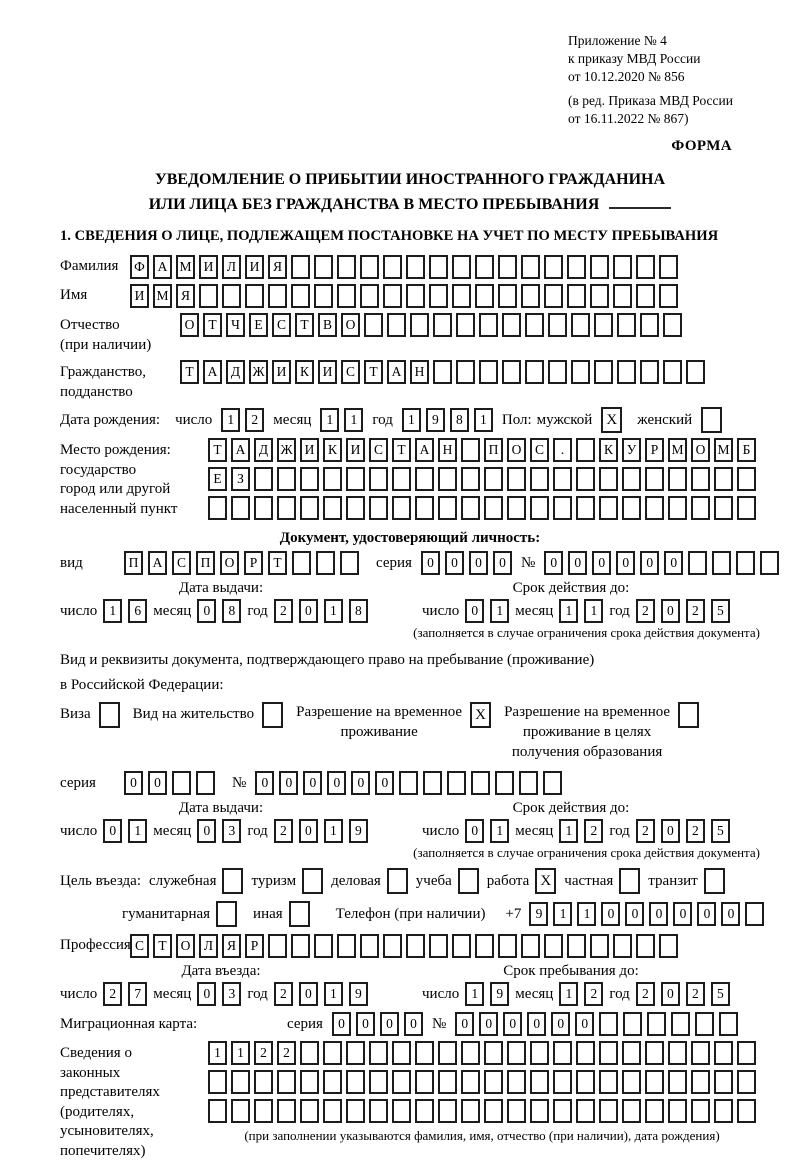  What do you see at coordinates (138, 611) in the screenshot?
I see `char-box: 6` at bounding box center [138, 611].